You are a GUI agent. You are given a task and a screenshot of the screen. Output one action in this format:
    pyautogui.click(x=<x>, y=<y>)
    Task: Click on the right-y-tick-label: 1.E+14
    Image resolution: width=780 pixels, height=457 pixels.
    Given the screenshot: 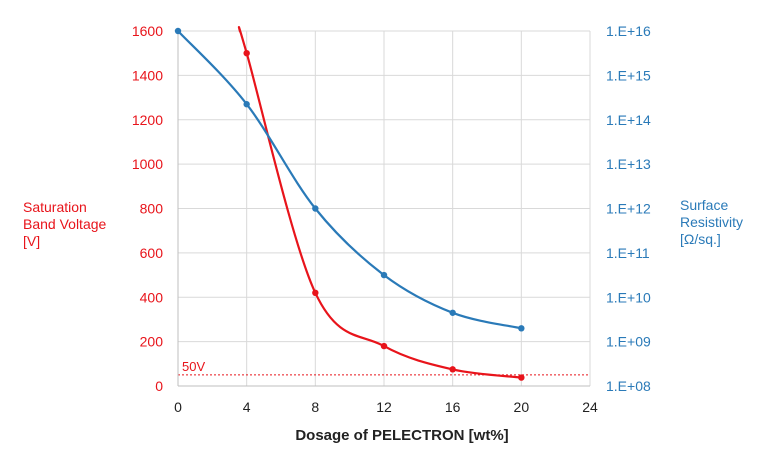 What is the action you would take?
    pyautogui.click(x=628, y=120)
    